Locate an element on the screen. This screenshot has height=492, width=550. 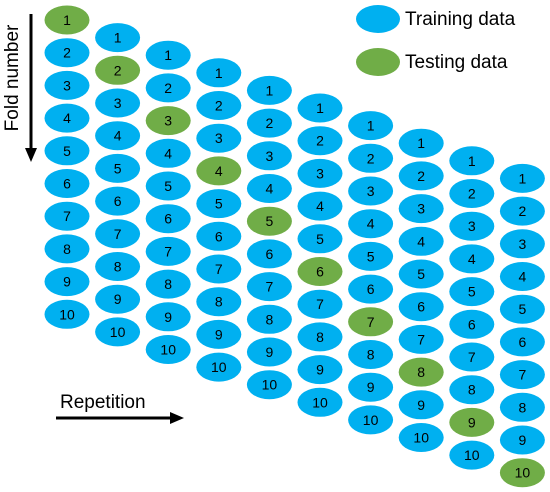
legend: Training data Testing data is located at coordinates (436, 40).